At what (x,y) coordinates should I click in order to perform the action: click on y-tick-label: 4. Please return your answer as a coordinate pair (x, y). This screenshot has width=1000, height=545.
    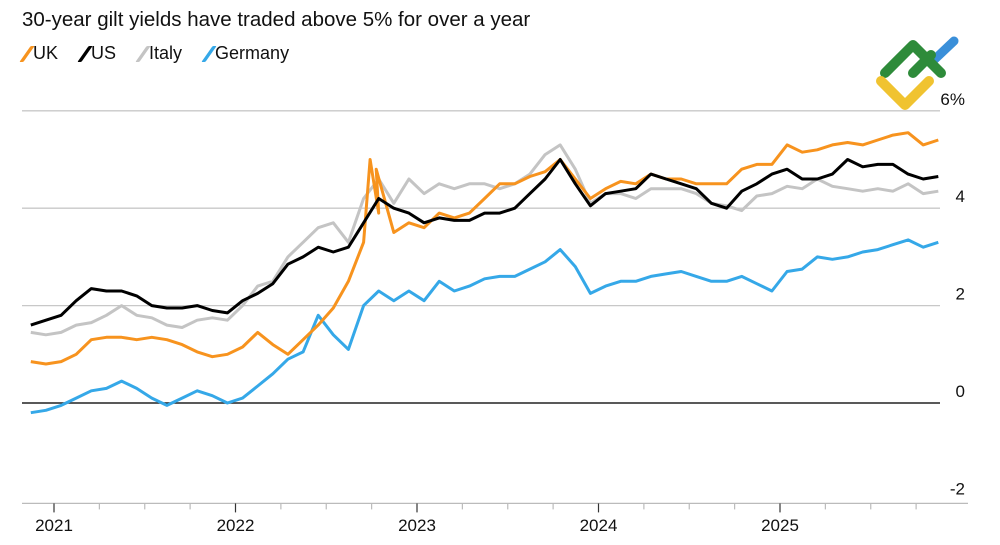
    Looking at the image, I should click on (960, 196).